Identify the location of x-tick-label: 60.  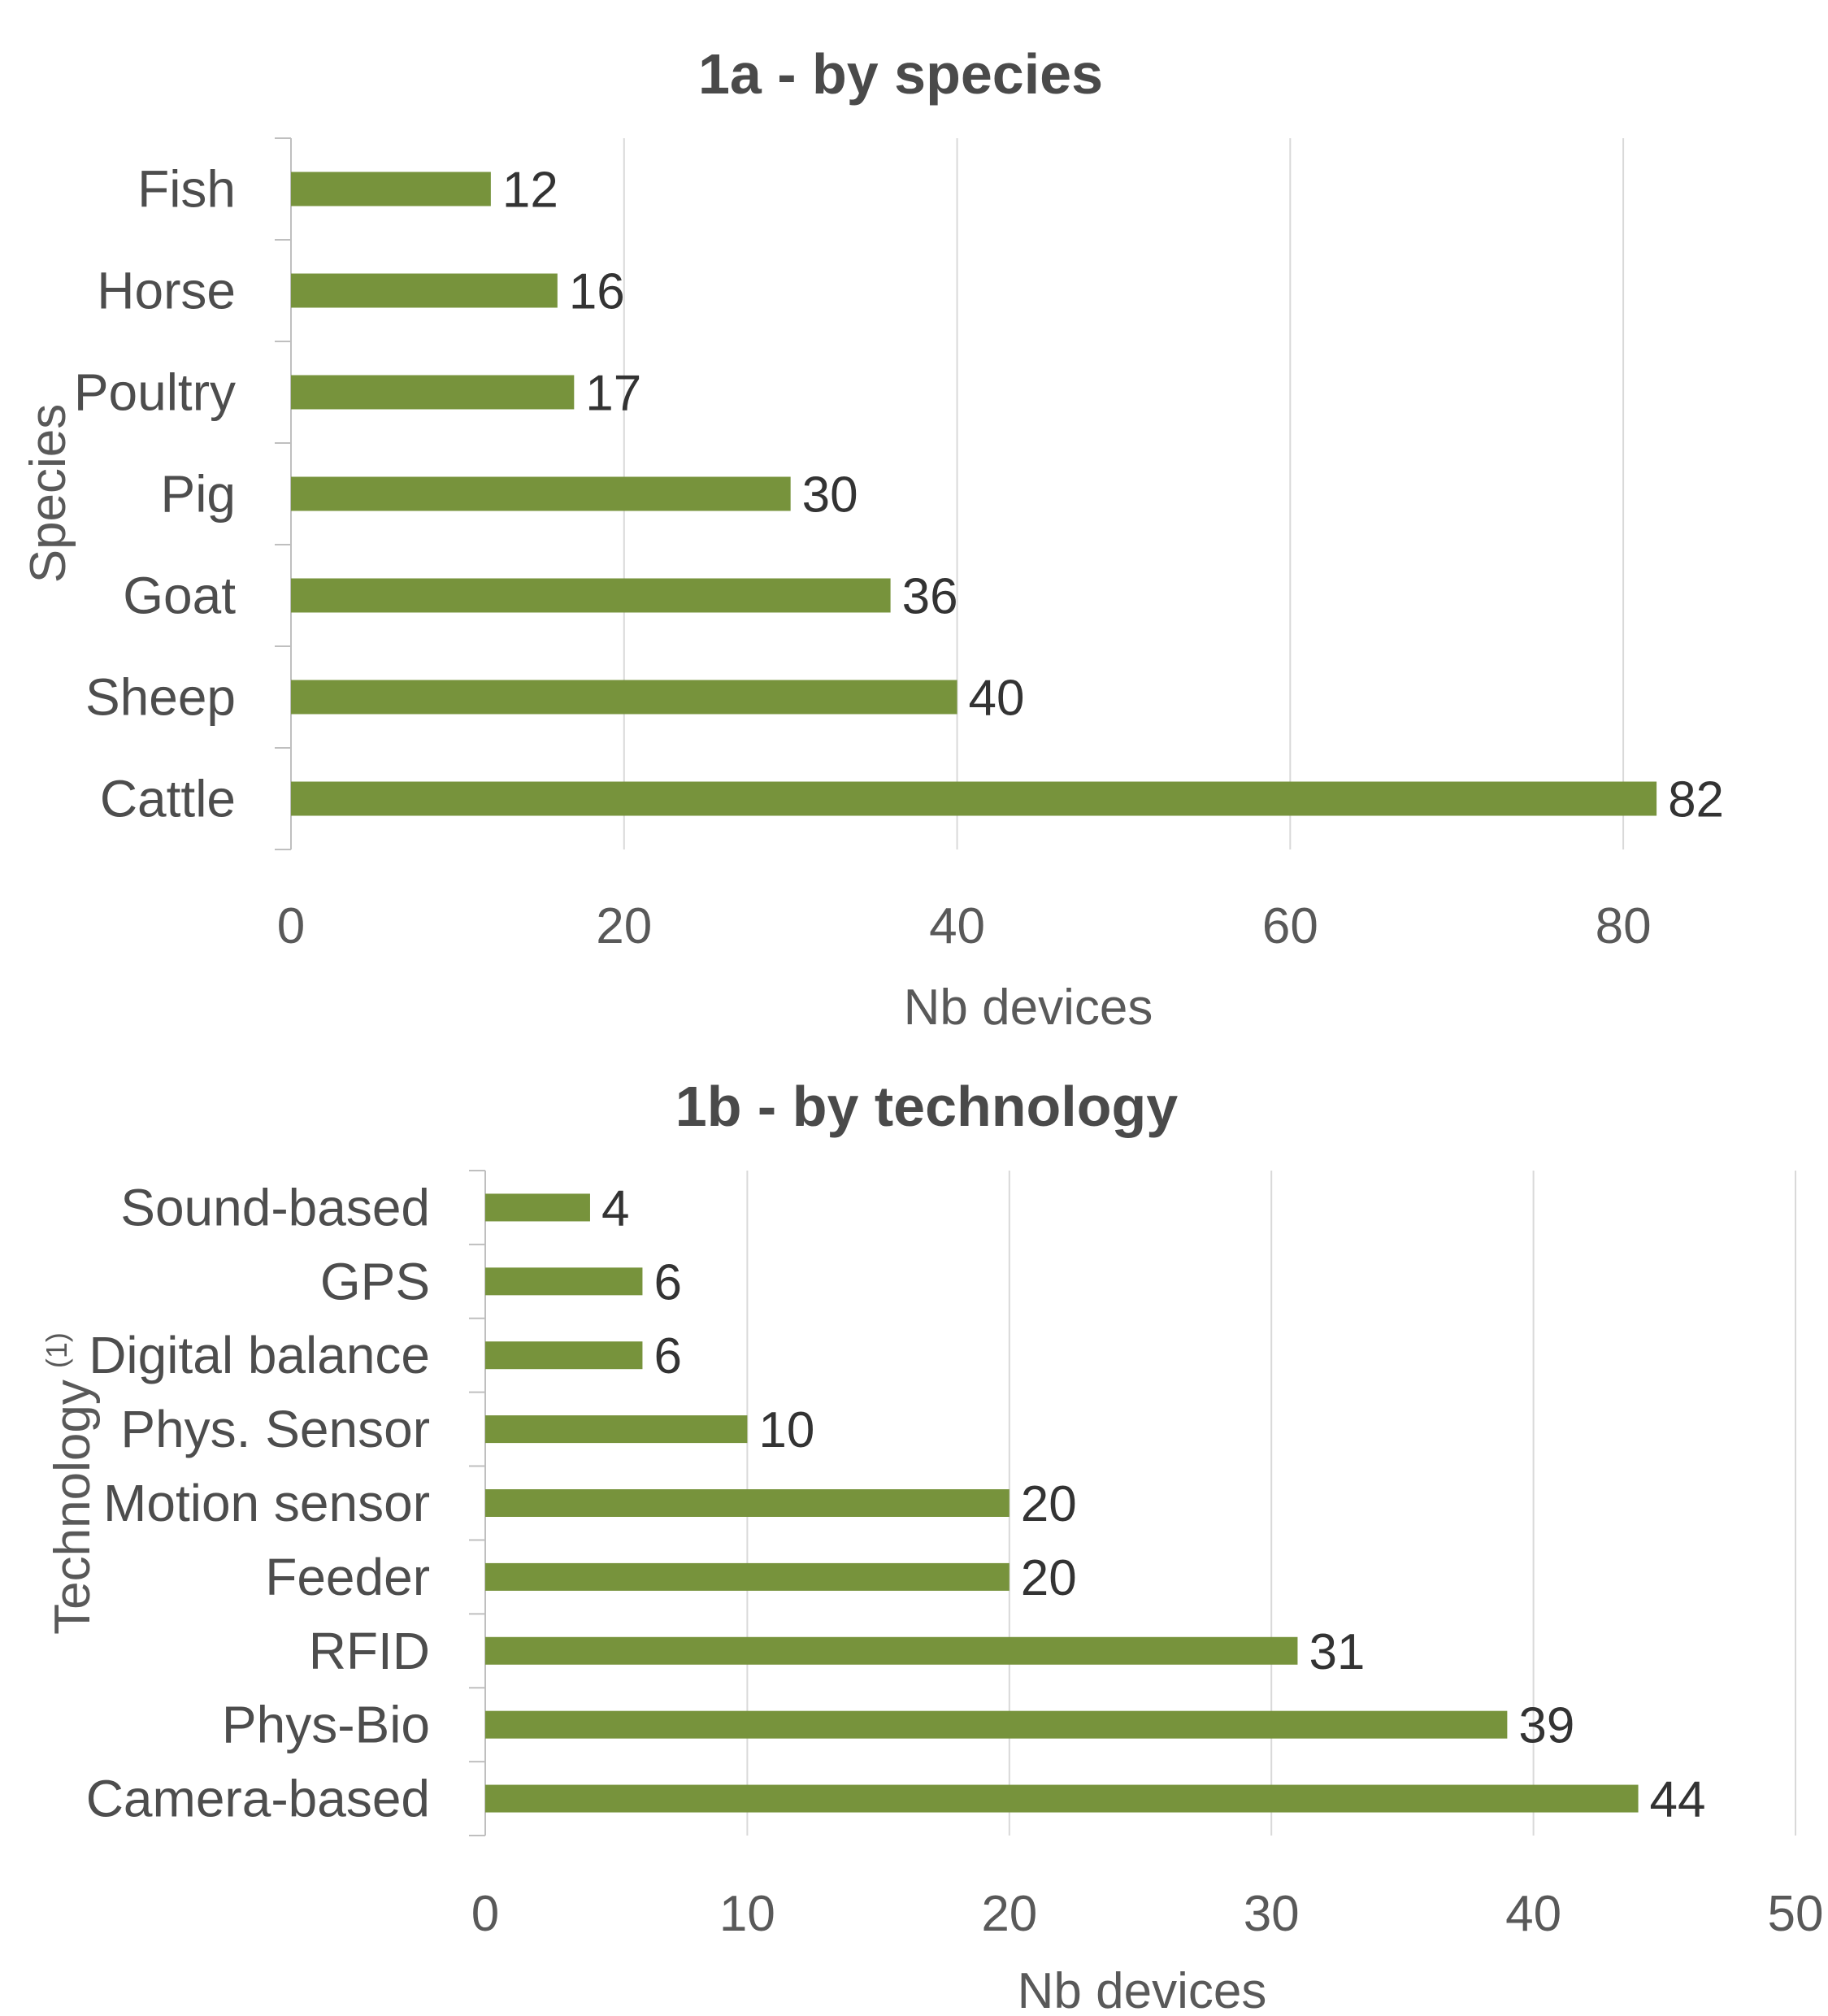
(1290, 926).